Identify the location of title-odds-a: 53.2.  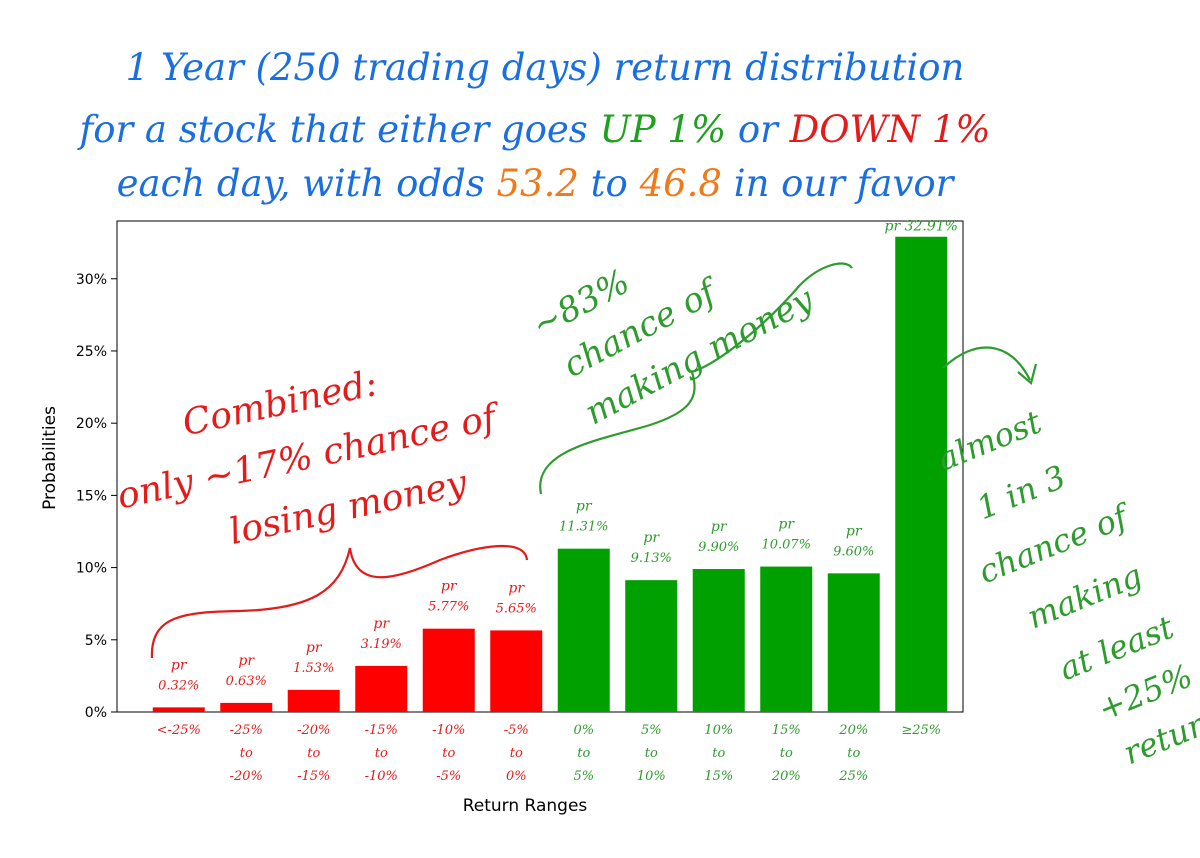
(538, 183).